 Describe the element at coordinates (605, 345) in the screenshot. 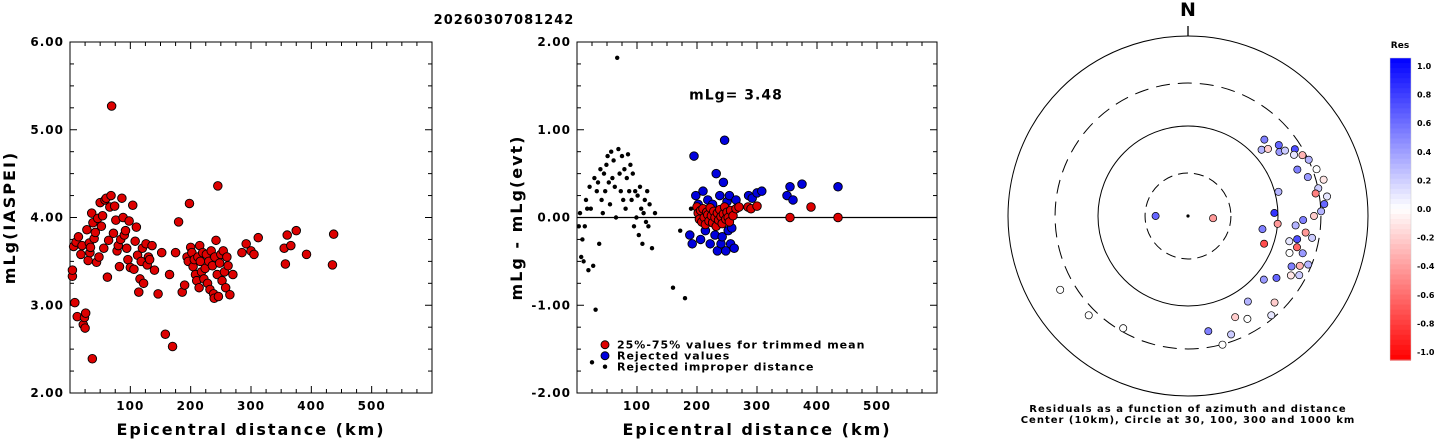

I see `legend-marker` at that location.